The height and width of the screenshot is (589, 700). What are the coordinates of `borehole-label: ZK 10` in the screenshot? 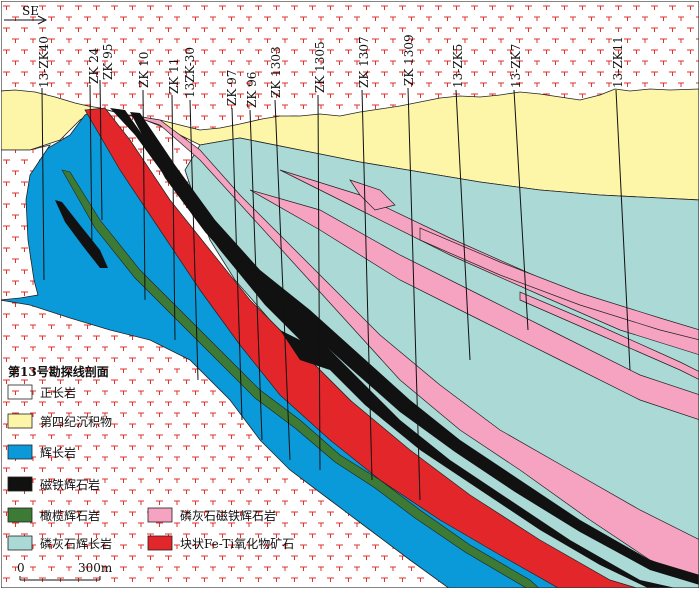 It's located at (144, 70).